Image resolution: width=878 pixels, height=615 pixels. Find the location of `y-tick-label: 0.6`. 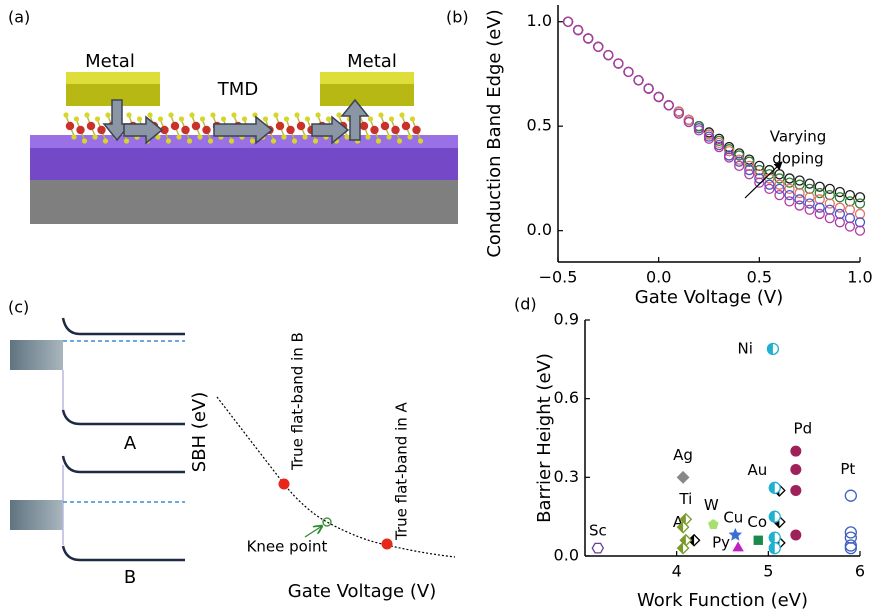

y-tick-label: 0.6 is located at coordinates (566, 397).